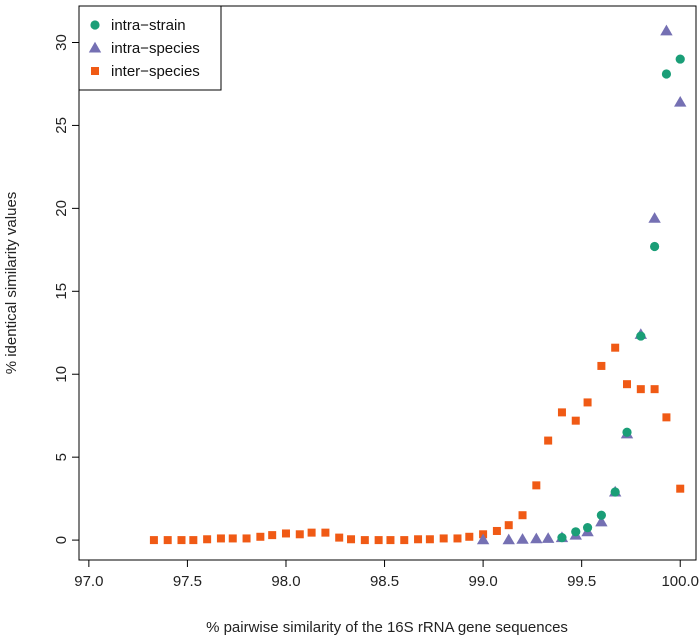  What do you see at coordinates (285, 581) in the screenshot?
I see `x-tick-label: 98.0` at bounding box center [285, 581].